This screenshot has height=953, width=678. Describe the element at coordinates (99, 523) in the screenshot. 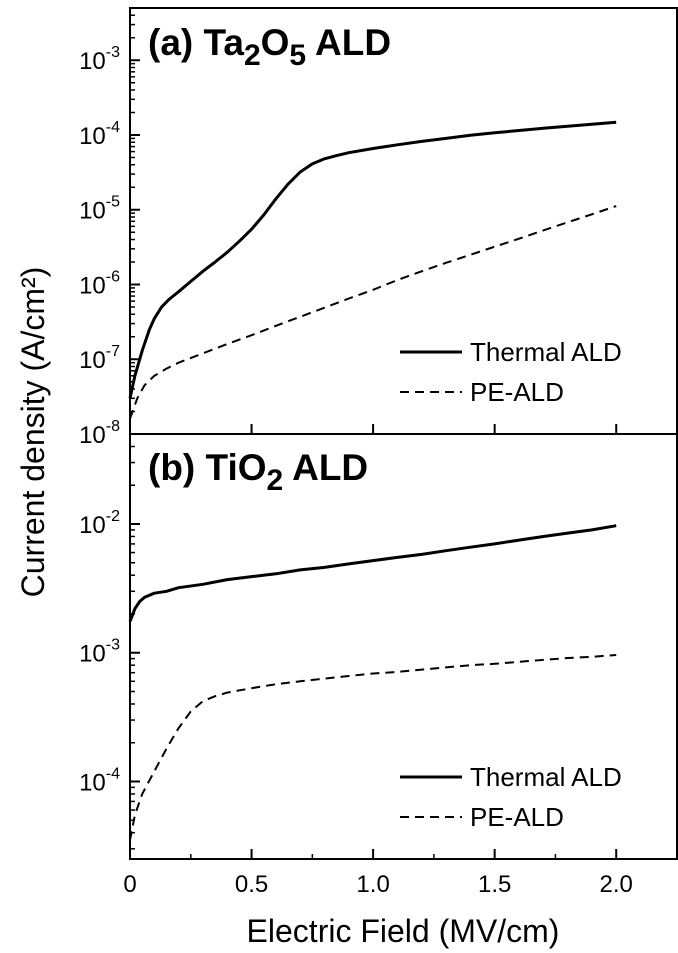

I see `y-tick-label: 10⁻²` at that location.